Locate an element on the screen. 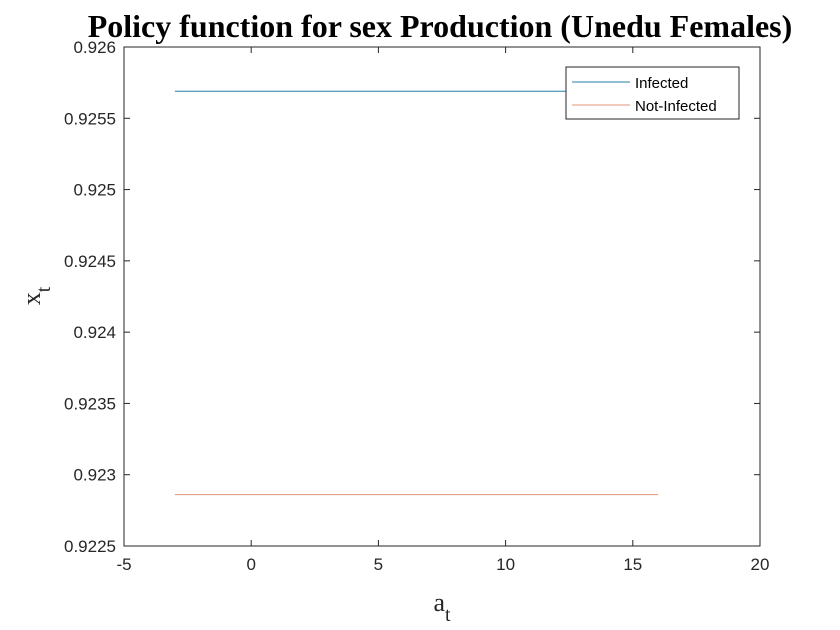 This screenshot has width=840, height=630. y-axis-label: xt is located at coordinates (36, 295).